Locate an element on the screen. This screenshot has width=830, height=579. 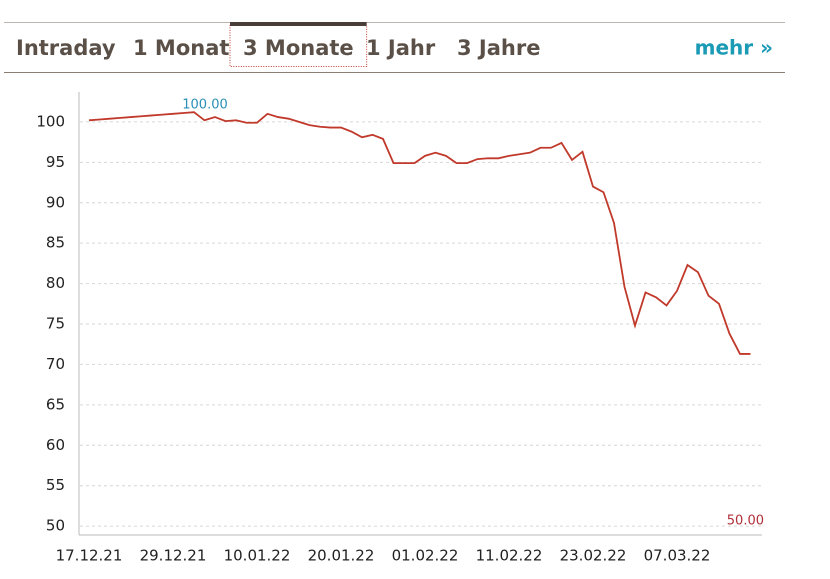
y-tick-label: 50 is located at coordinates (55, 526).